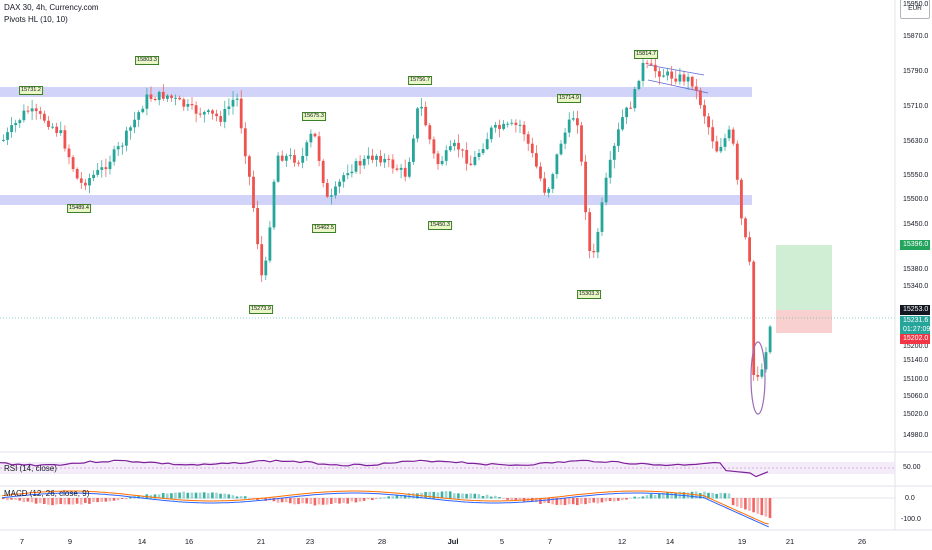 Image resolution: width=932 pixels, height=550 pixels. Describe the element at coordinates (384, 468) in the screenshot. I see `rsi-line` at that location.